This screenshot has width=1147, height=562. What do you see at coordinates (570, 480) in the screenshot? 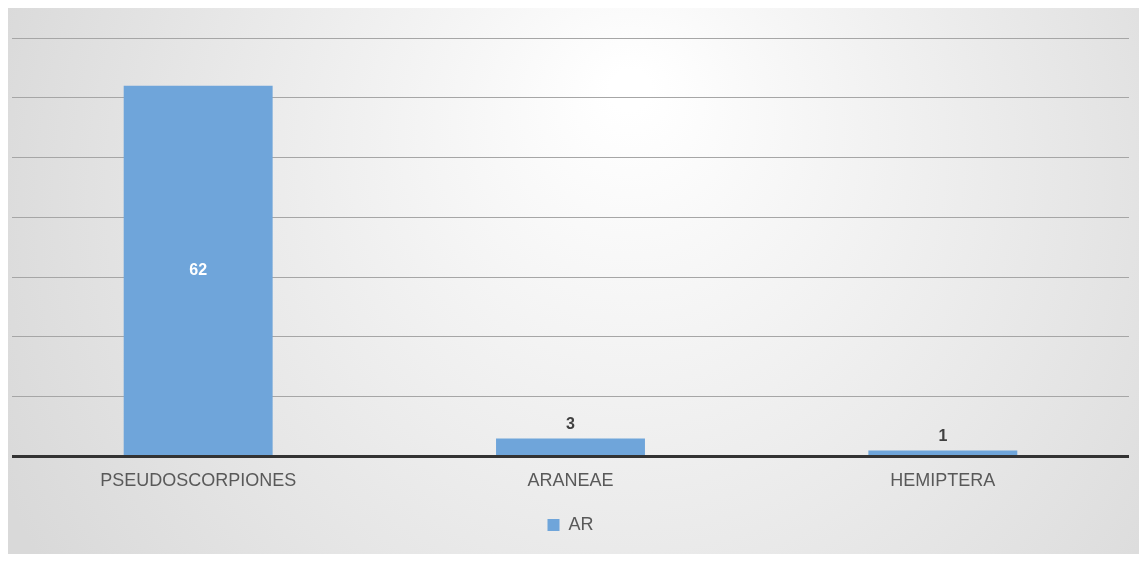
I see `x-tick-label: ARANEAE` at bounding box center [570, 480].